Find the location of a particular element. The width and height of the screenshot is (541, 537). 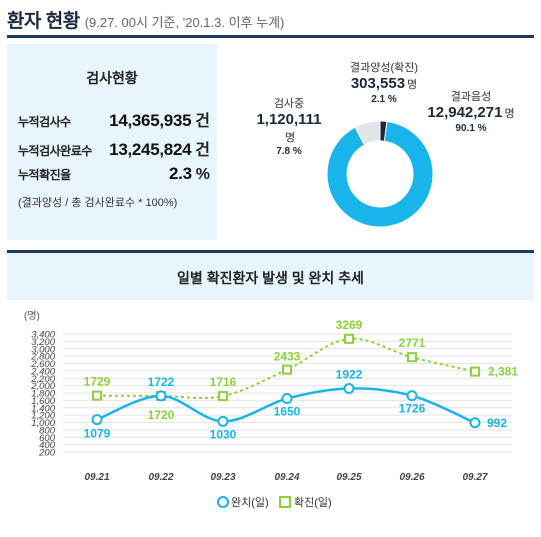

y-tick-label: 200 is located at coordinates (47, 453).